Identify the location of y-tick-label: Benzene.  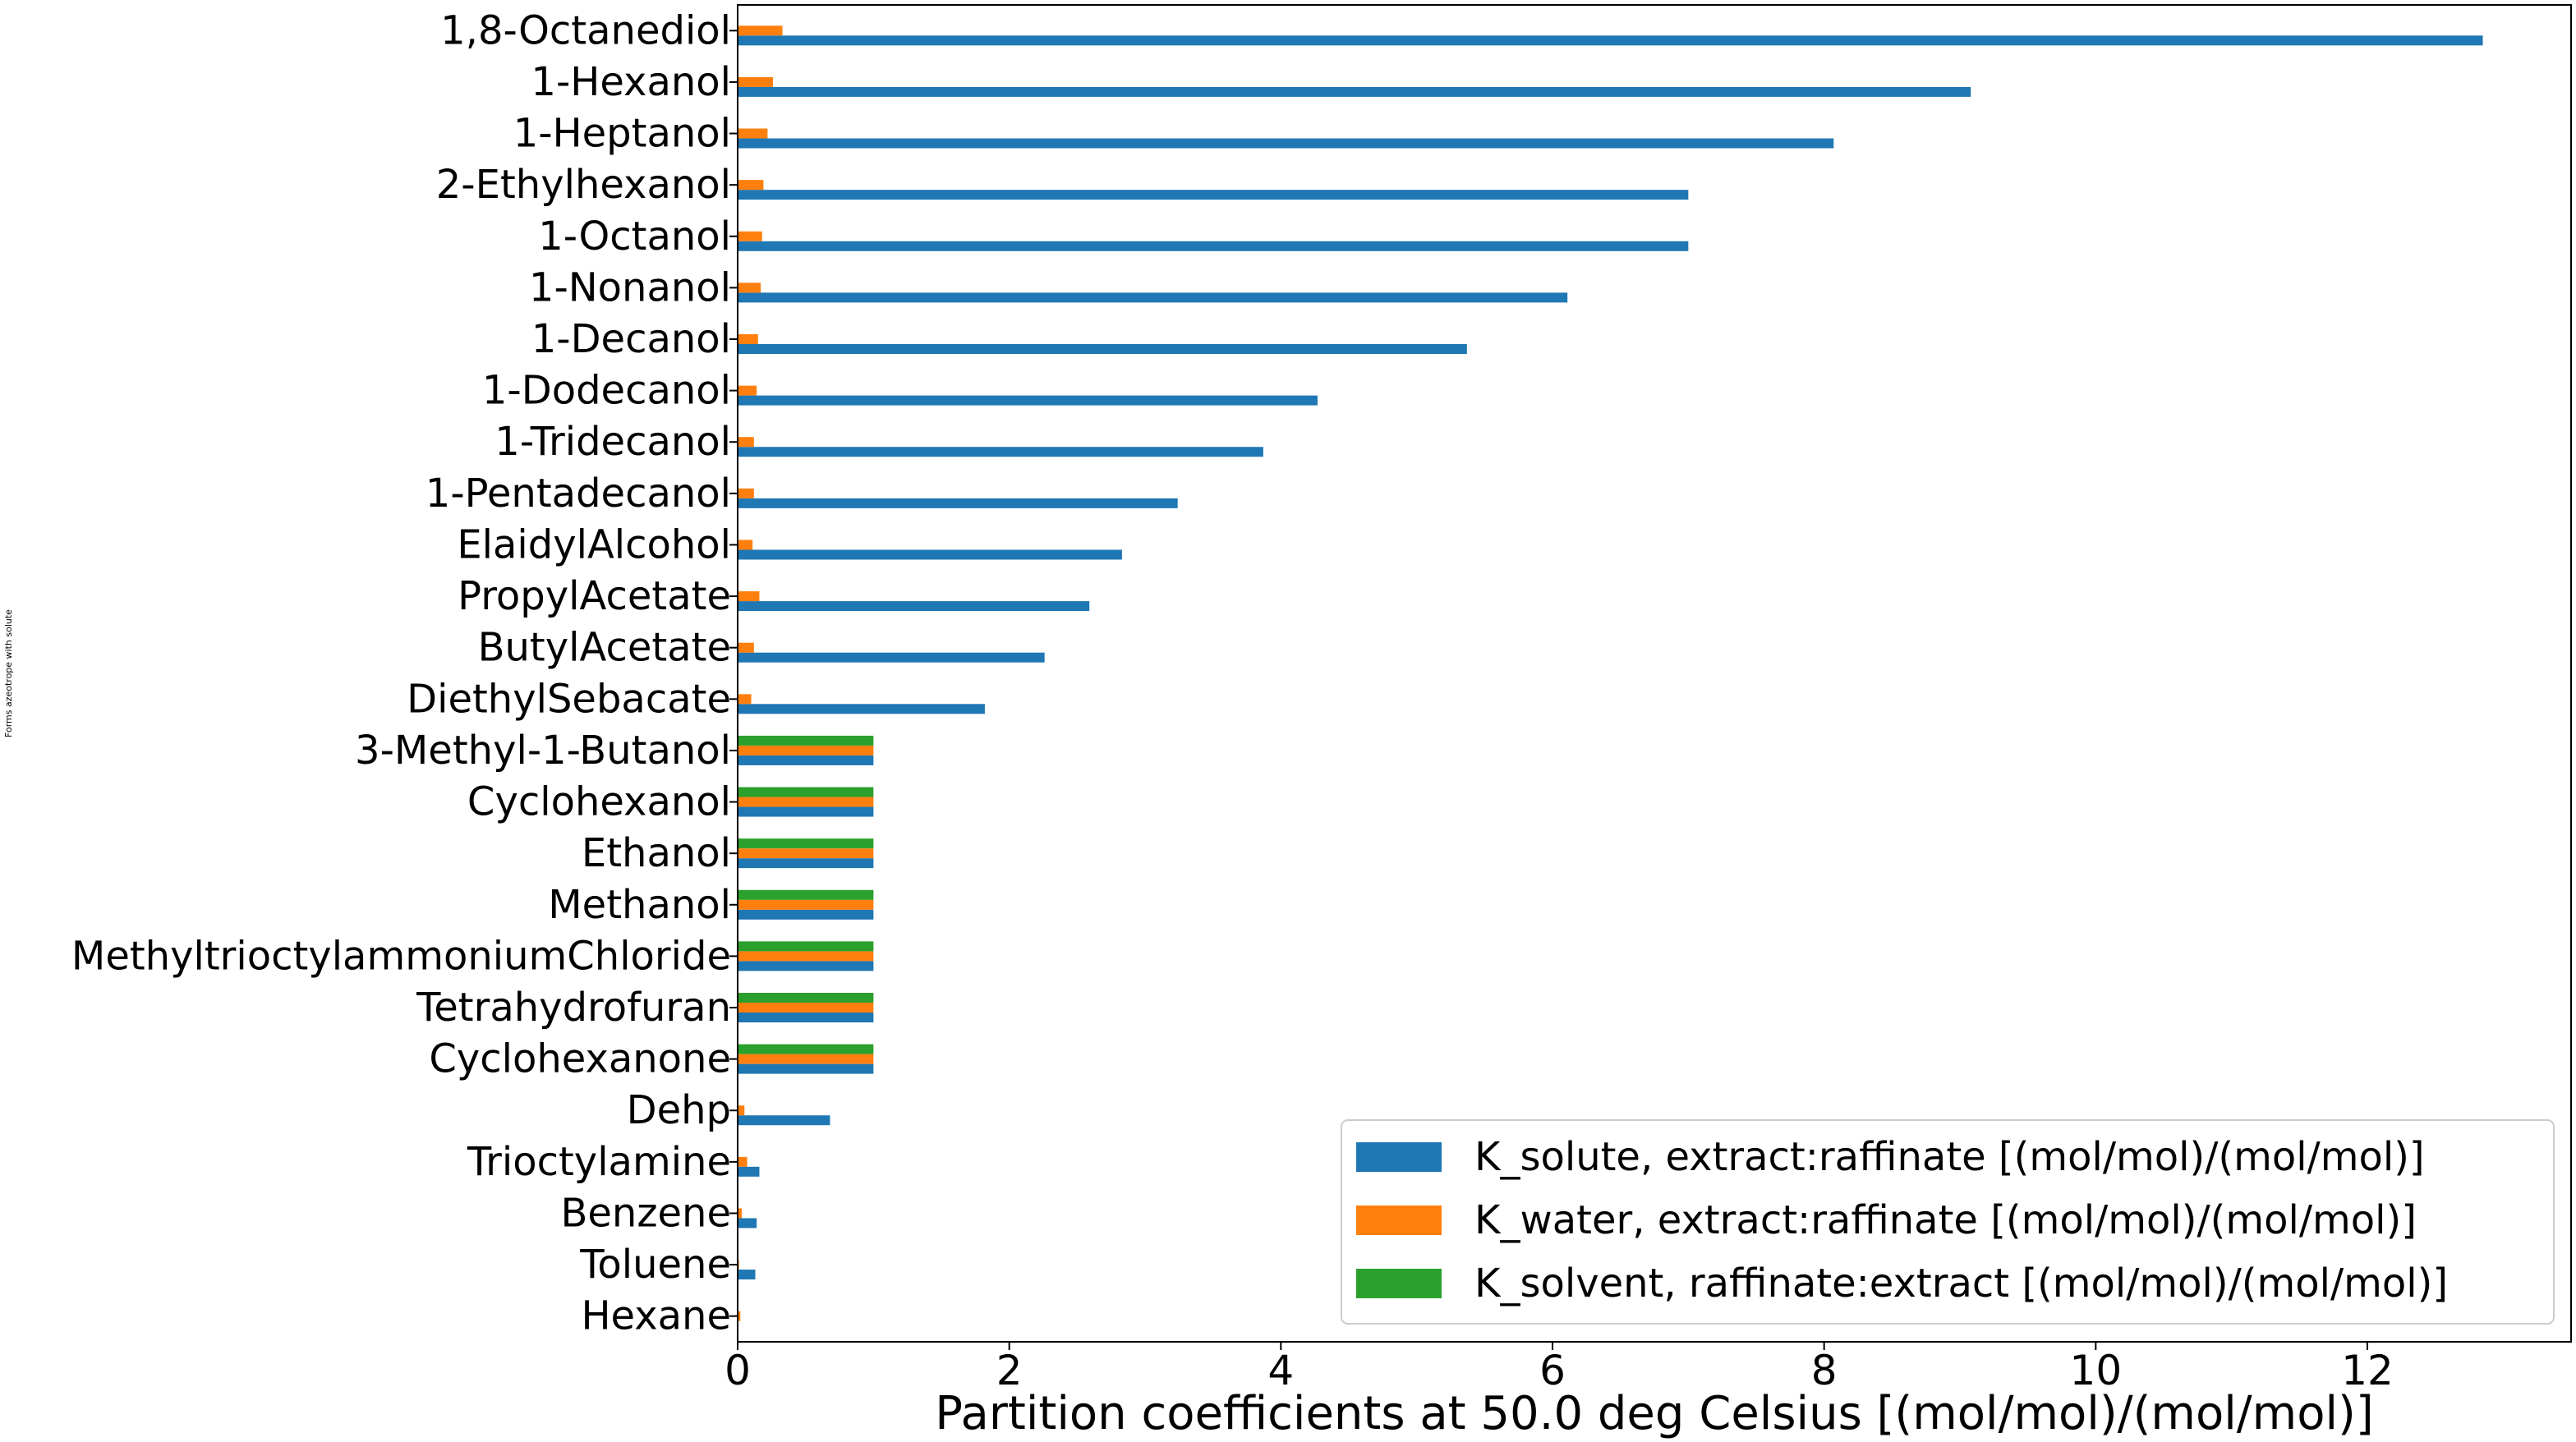
(645, 1213).